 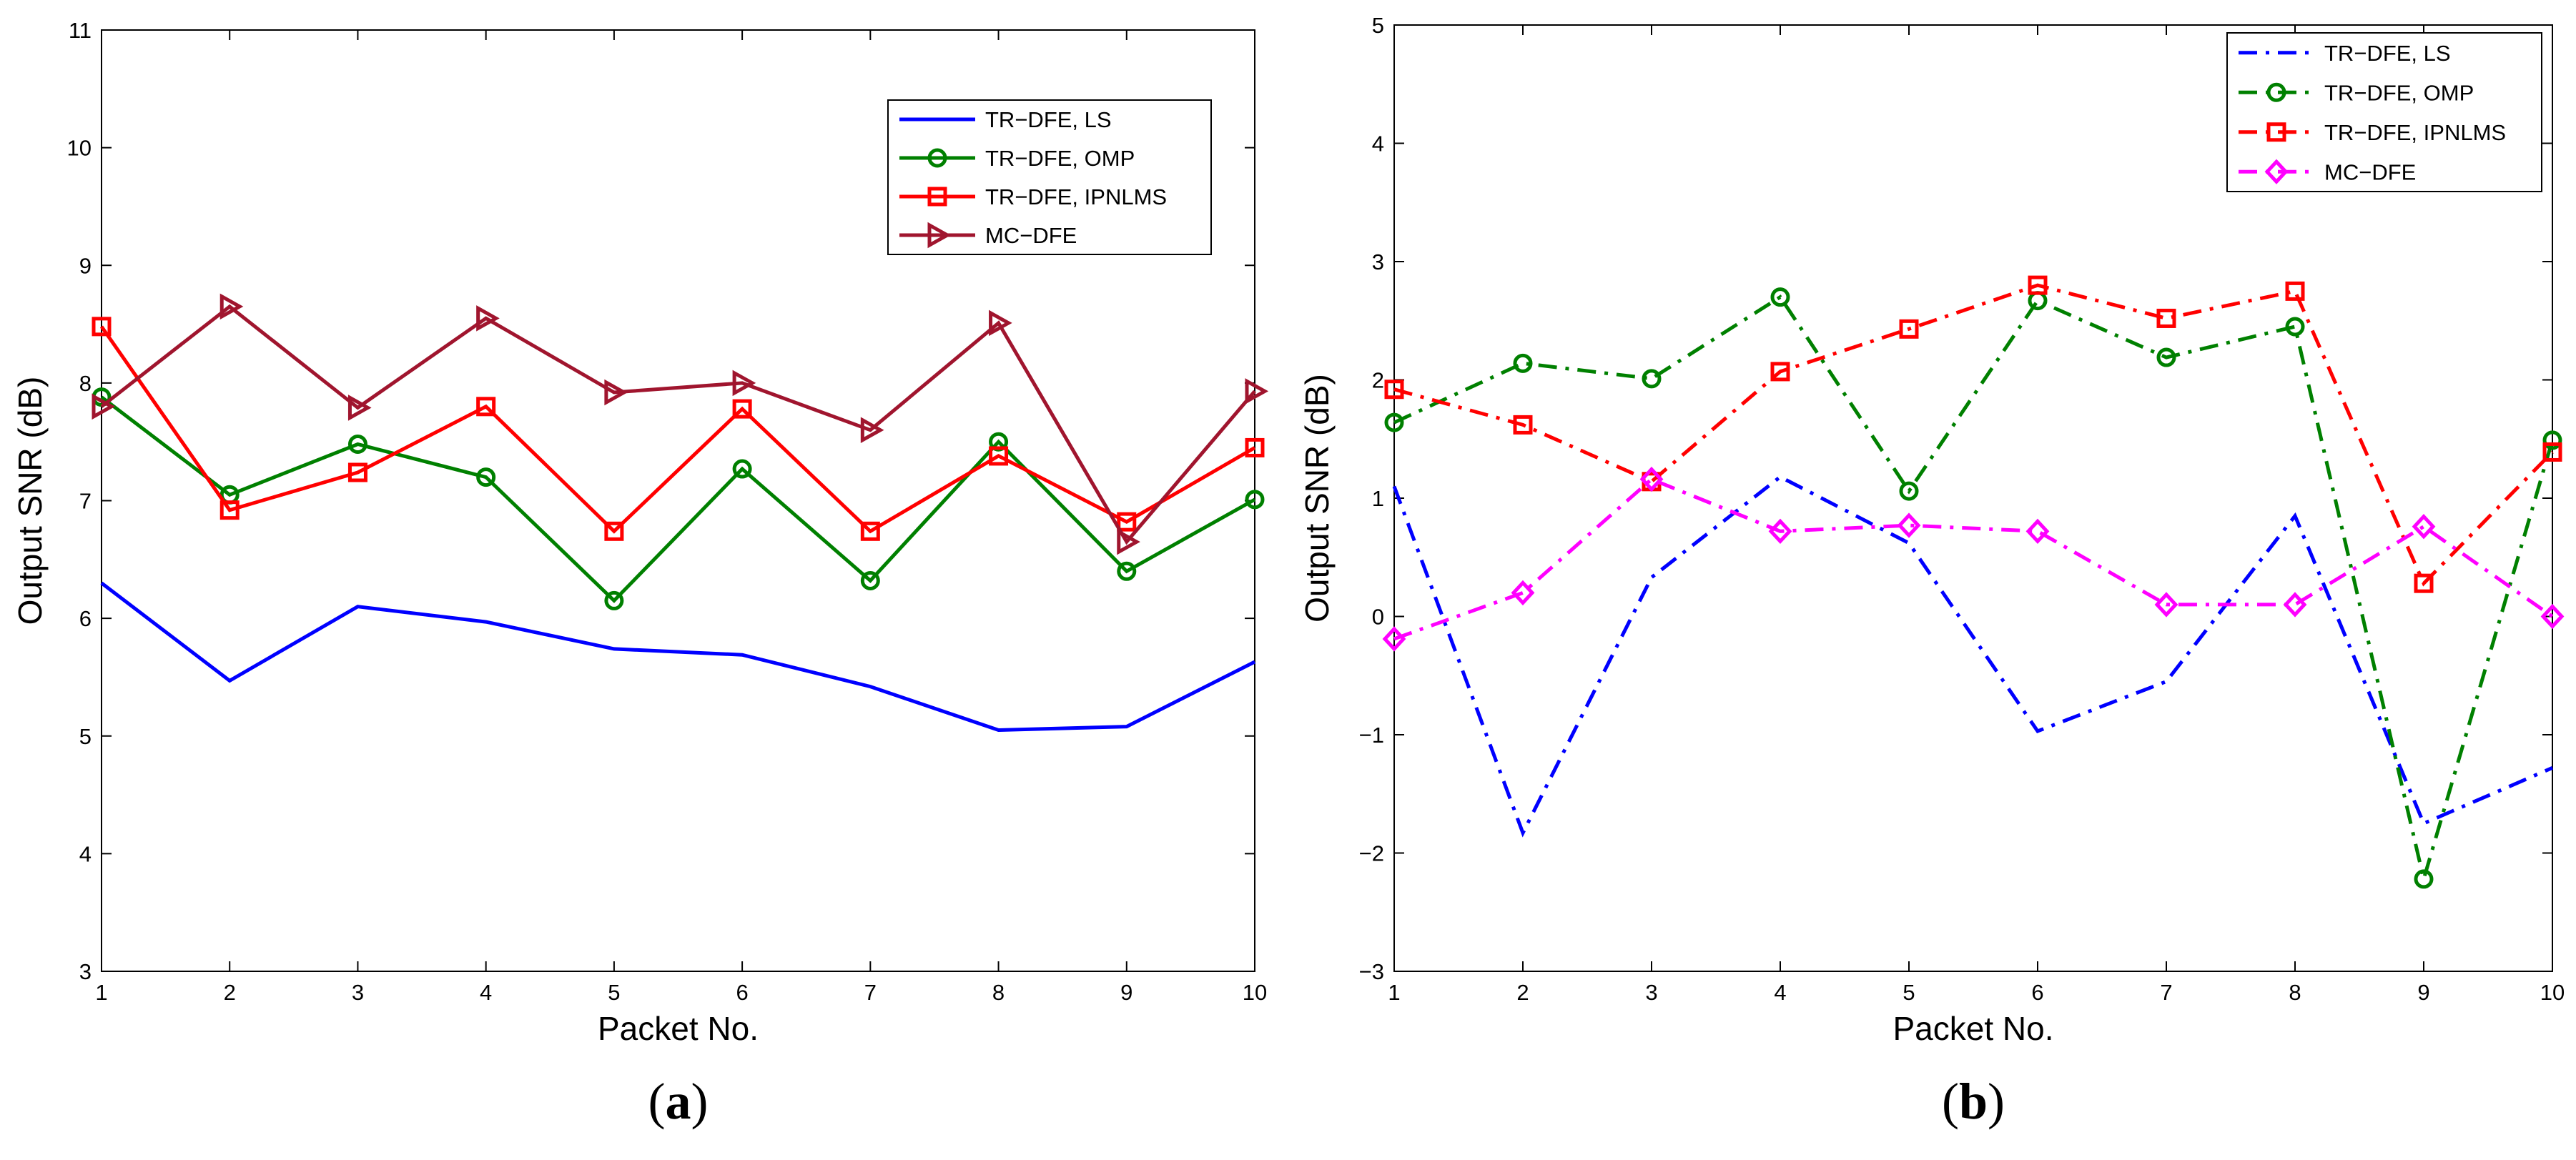 I want to click on x-tick-label: 5, so click(x=614, y=992).